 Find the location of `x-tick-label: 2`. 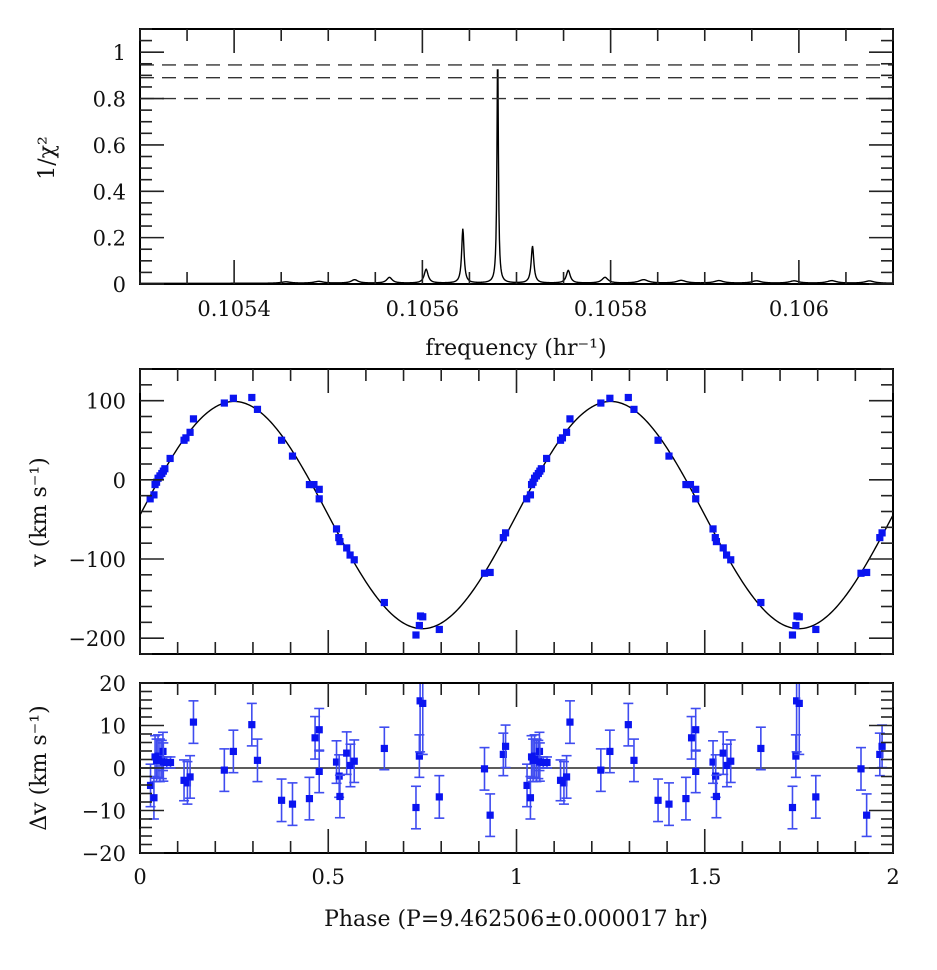

x-tick-label: 2 is located at coordinates (892, 877).